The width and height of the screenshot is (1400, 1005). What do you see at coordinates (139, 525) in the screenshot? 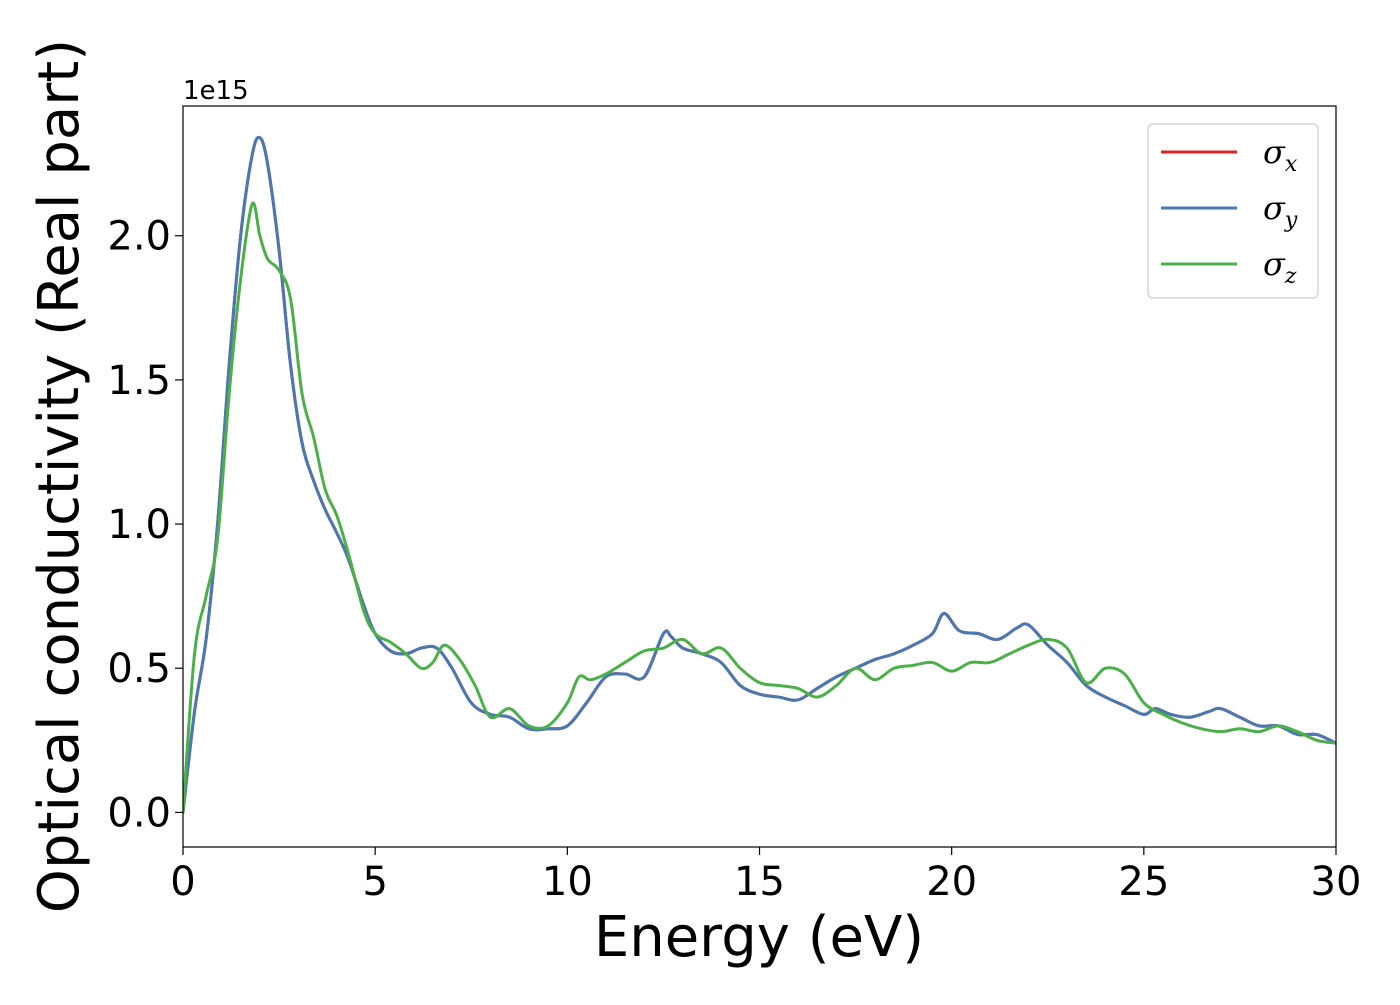
I see `y-tick-label: 1.0` at bounding box center [139, 525].